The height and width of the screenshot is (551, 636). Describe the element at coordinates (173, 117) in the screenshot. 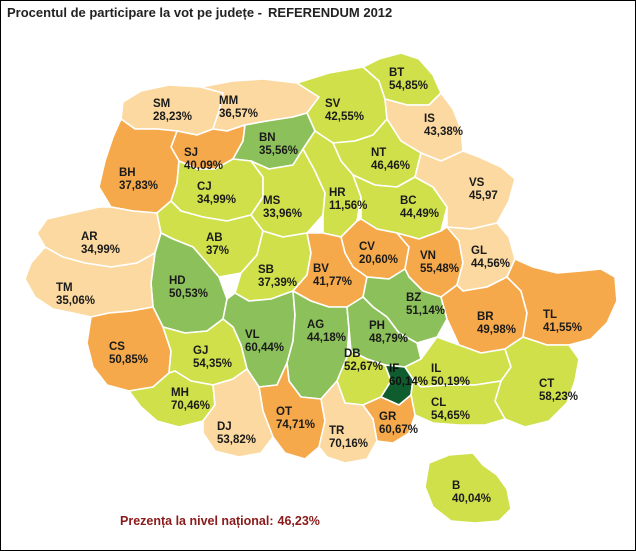

I see `county-turnout: 28,23%` at that location.